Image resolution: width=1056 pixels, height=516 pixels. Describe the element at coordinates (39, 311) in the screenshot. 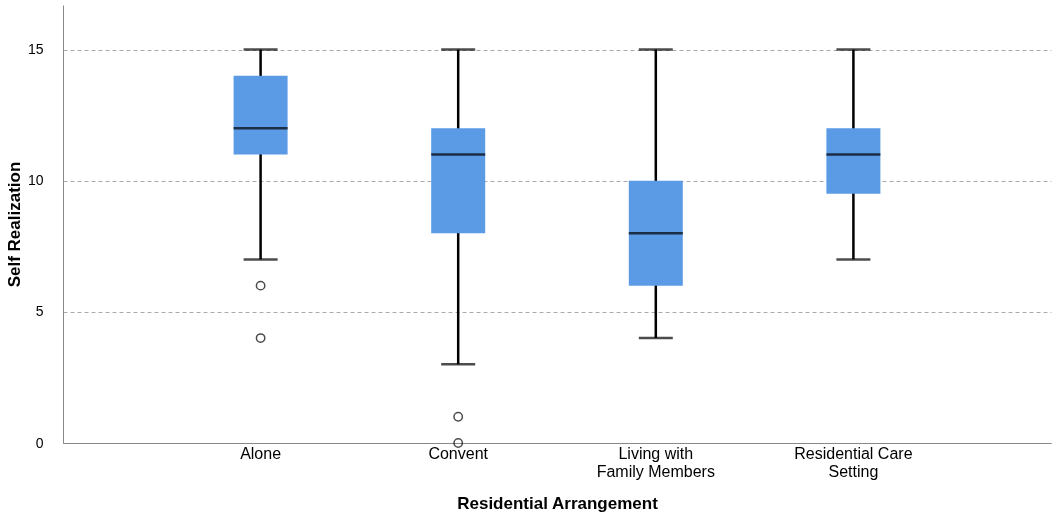

I see `y-tick-label: 5` at that location.